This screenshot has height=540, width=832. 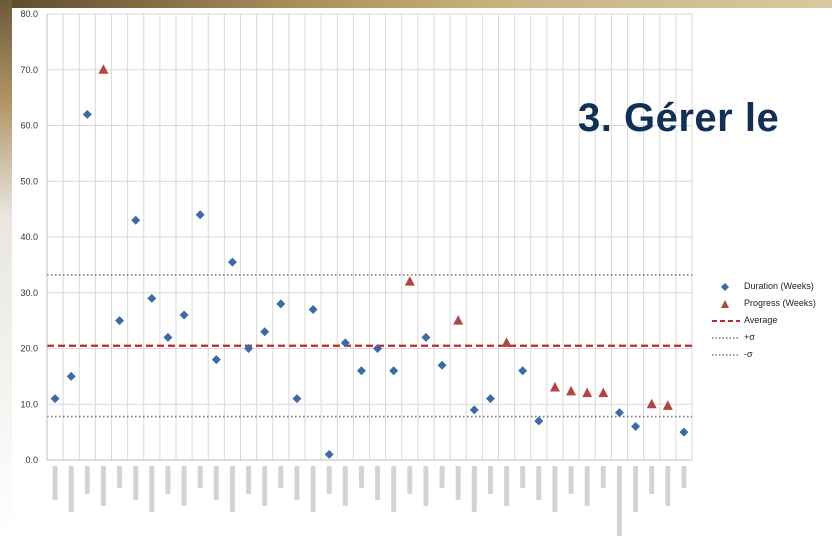 What do you see at coordinates (748, 354) in the screenshot?
I see `legend-label-minus-sigma: -σ` at bounding box center [748, 354].